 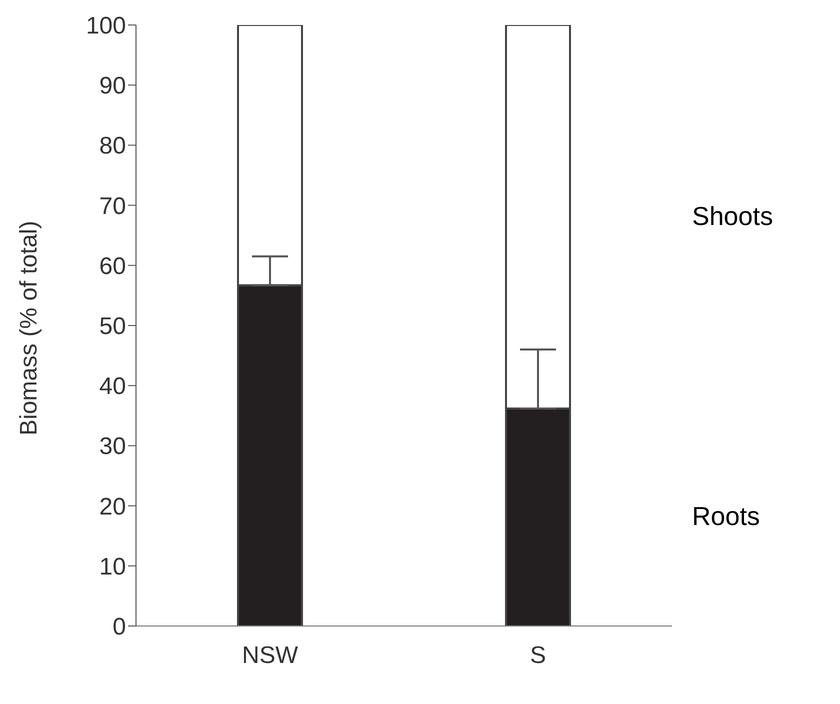 What do you see at coordinates (112, 446) in the screenshot?
I see `y-tick-label: 30` at bounding box center [112, 446].